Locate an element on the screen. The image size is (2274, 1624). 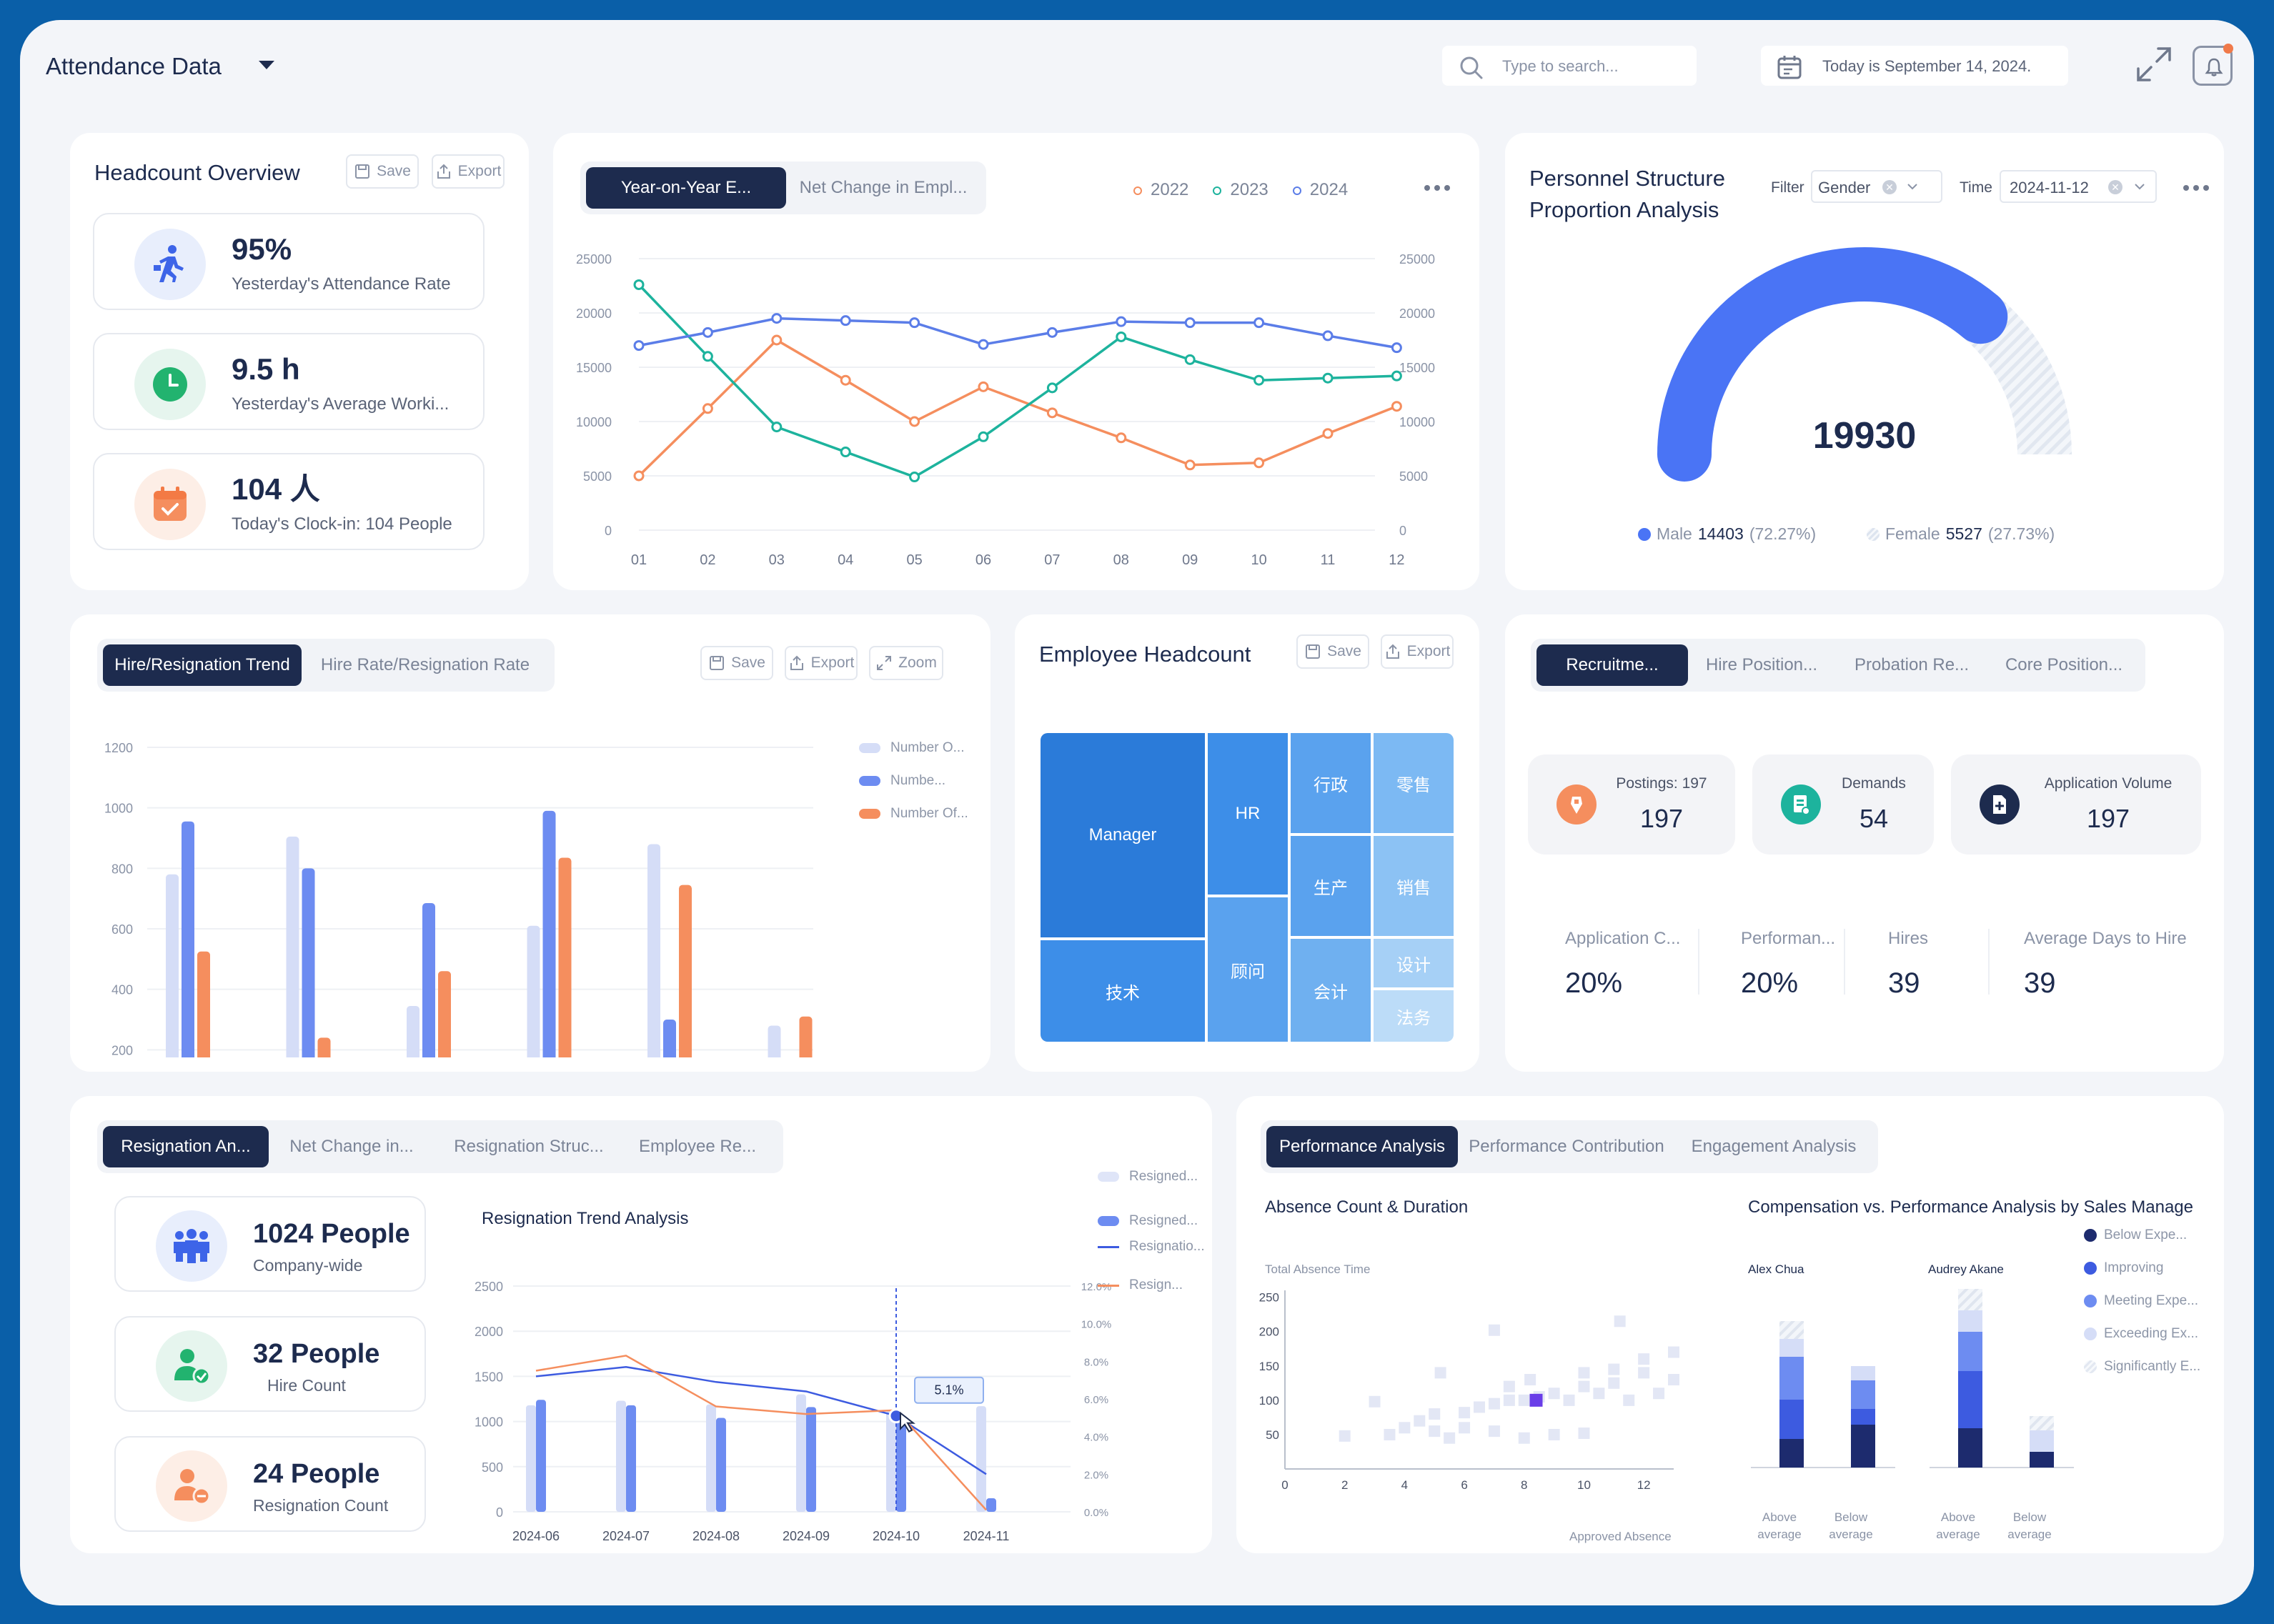
x-tick-label: 2024-08 is located at coordinates (716, 1536).